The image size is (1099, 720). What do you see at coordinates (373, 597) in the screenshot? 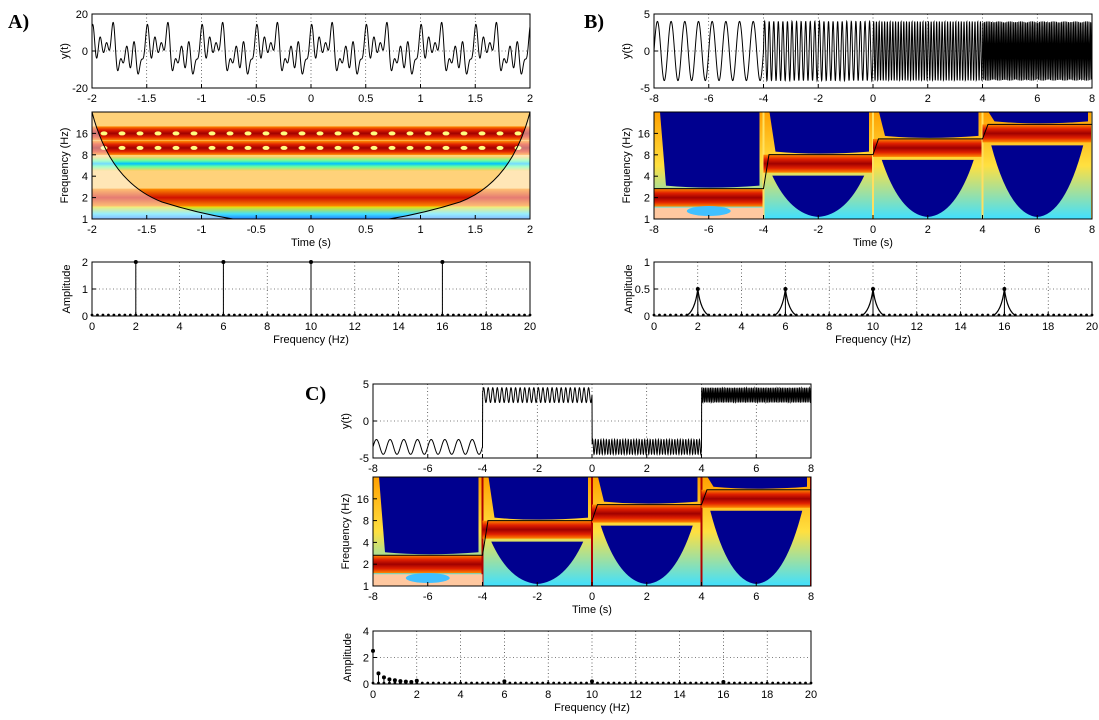
I see `x-tick-label: -8` at bounding box center [373, 597].